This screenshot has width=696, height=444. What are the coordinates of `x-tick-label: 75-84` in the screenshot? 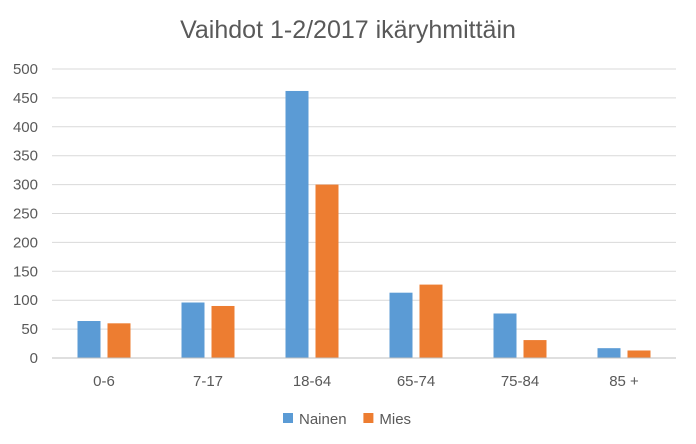 It's located at (520, 381).